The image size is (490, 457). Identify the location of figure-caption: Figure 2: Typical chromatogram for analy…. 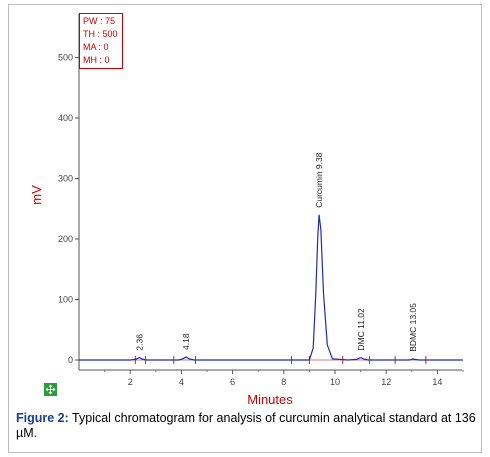
(247, 426).